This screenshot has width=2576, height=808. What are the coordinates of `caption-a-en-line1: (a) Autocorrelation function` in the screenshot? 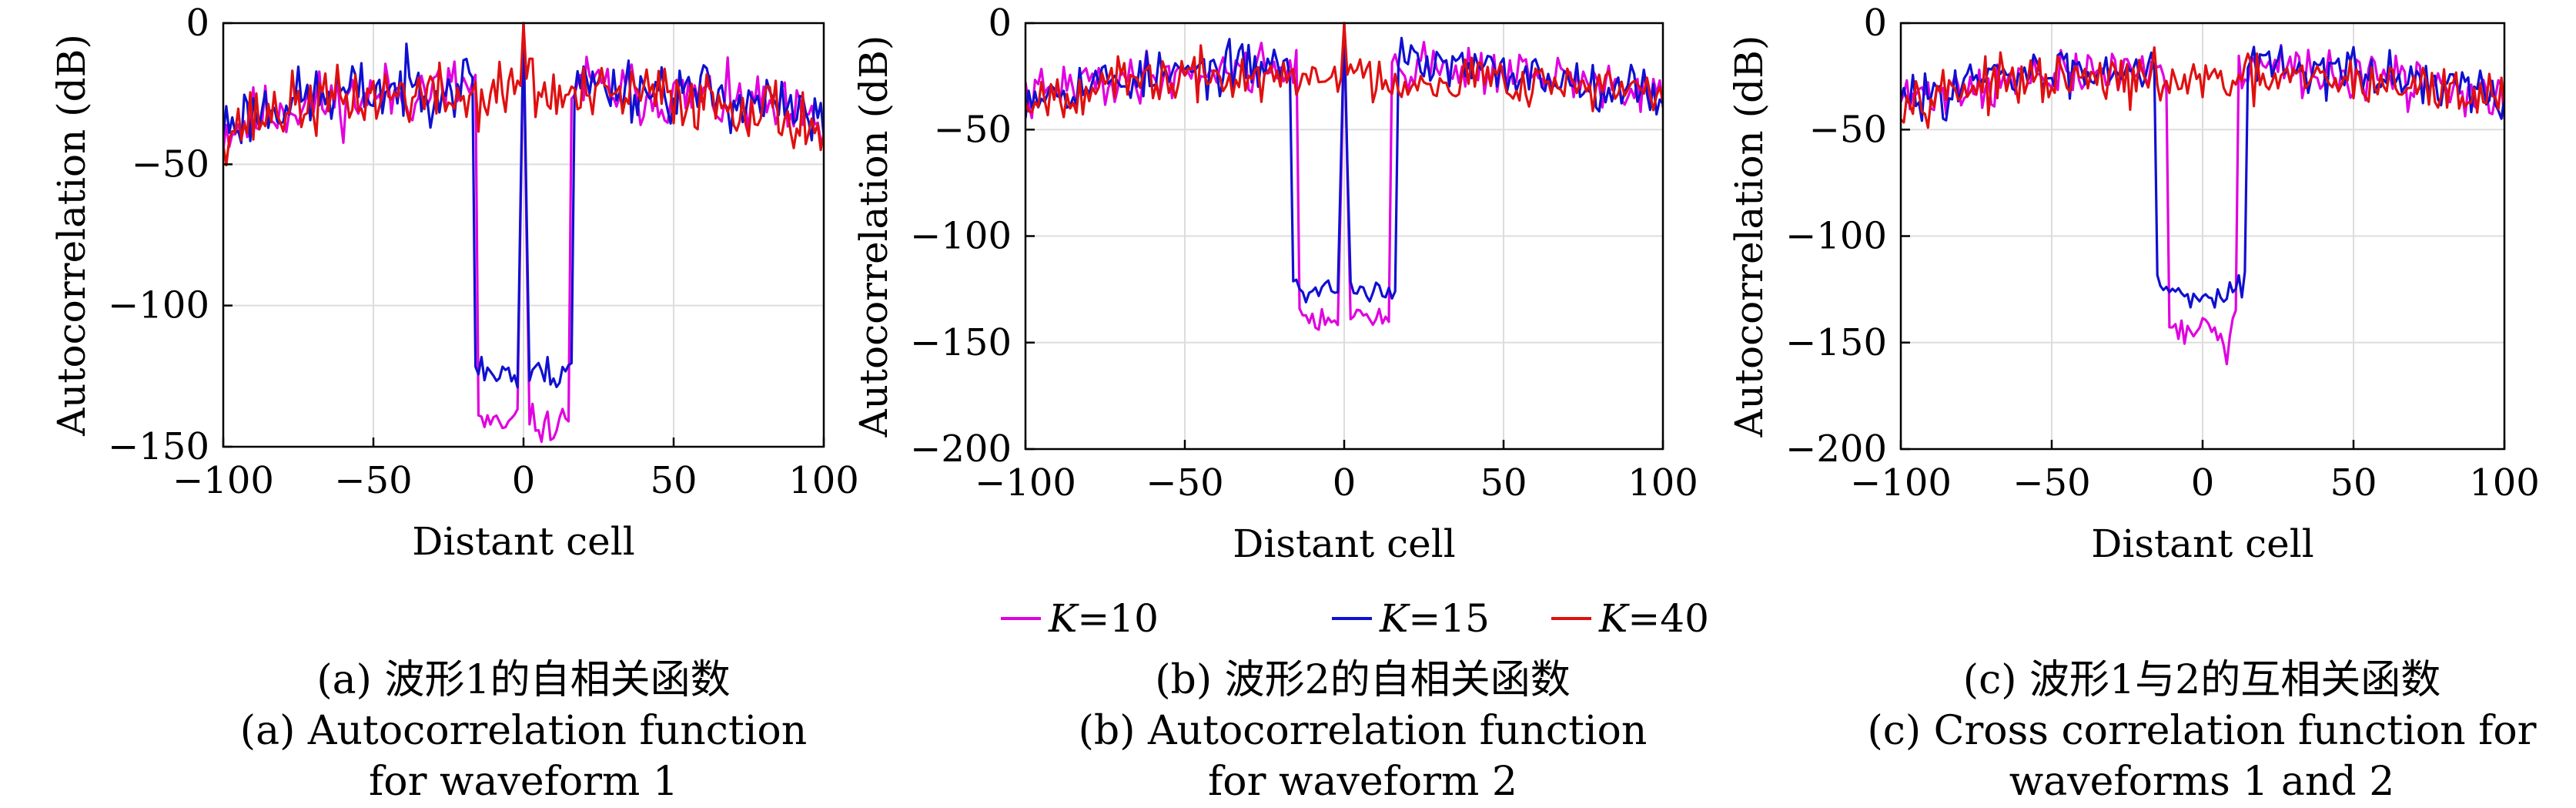 It's located at (523, 731).